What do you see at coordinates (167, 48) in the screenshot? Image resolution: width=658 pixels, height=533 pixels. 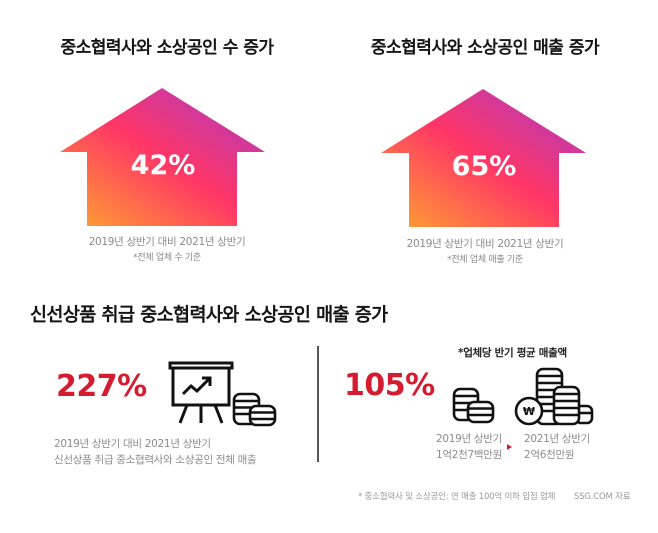 I see `panel-title-count: 중소협력사와 소상공인 수 증가` at bounding box center [167, 48].